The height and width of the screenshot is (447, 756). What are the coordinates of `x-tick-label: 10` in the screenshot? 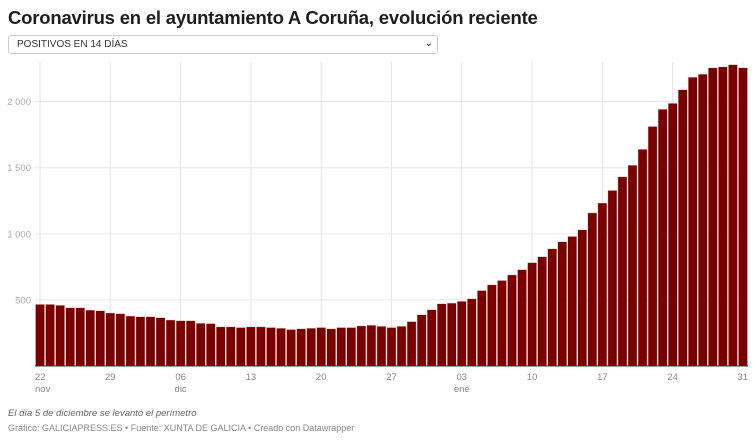 It's located at (532, 377).